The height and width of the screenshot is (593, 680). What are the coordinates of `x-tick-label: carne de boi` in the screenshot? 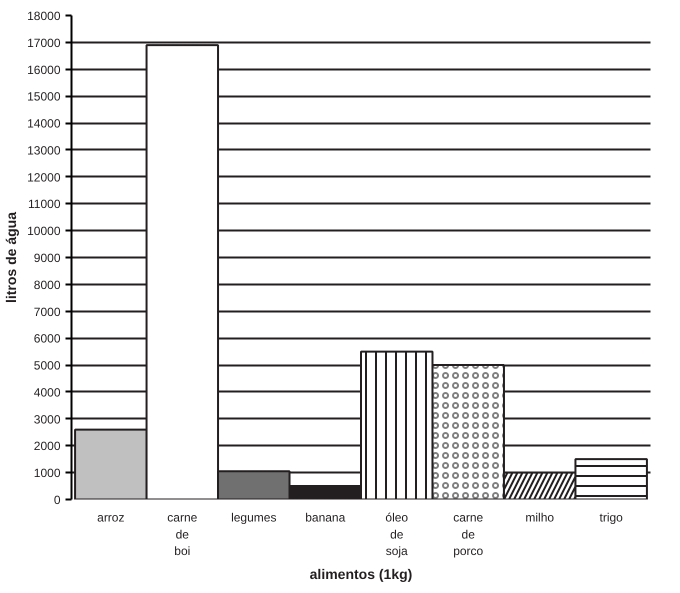 It's located at (182, 534).